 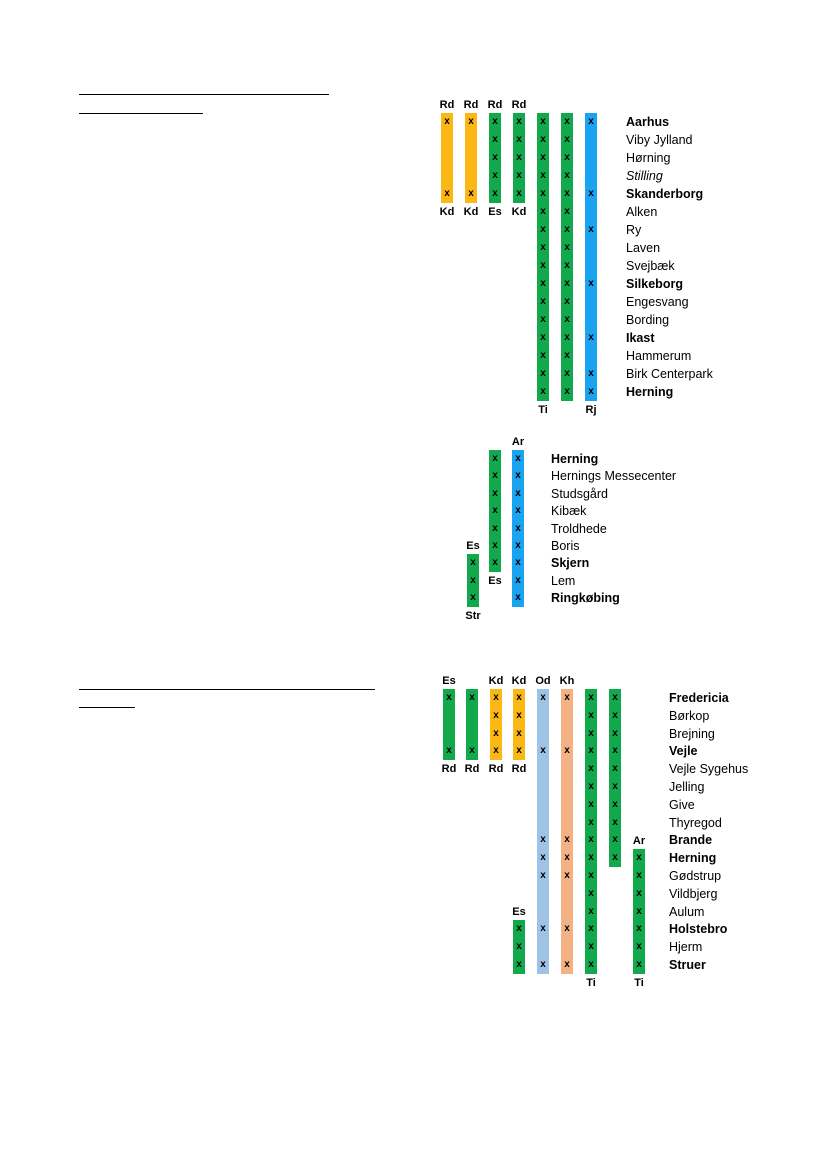 I want to click on stop-label: Brande, so click(x=691, y=840).